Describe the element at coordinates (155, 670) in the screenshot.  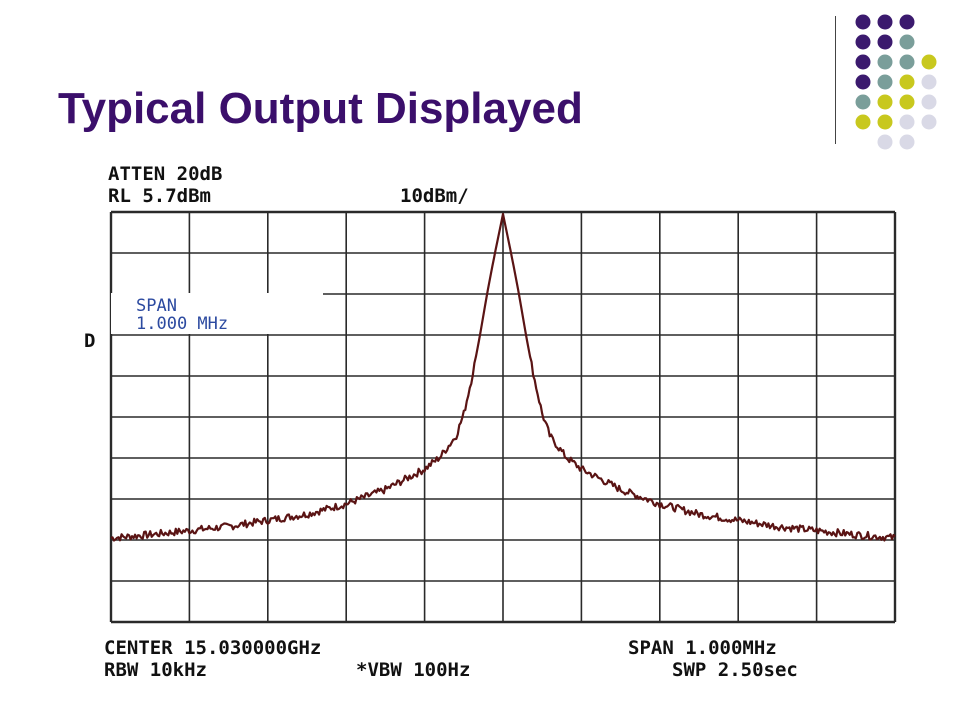
I see `rbw-readout: RBW 10kHz` at that location.